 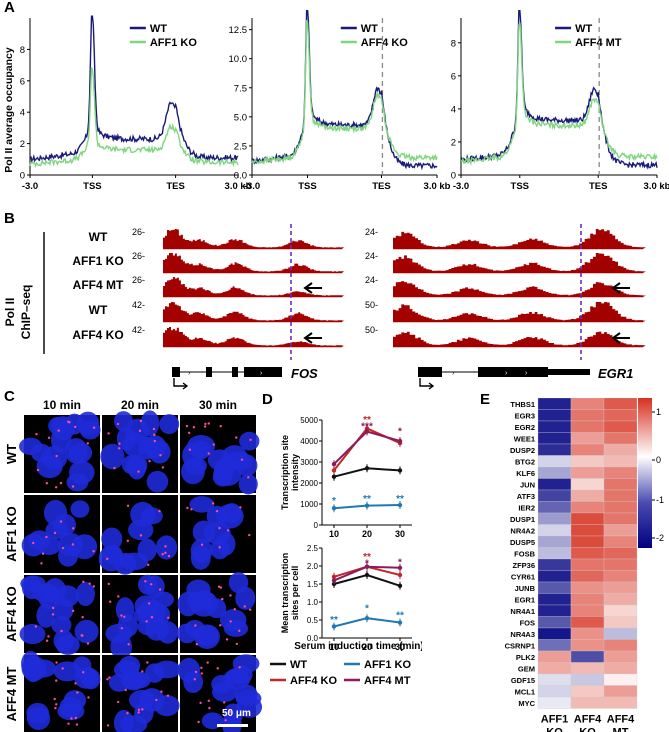 What do you see at coordinates (525, 599) in the screenshot?
I see `gene-label: EGR1` at bounding box center [525, 599].